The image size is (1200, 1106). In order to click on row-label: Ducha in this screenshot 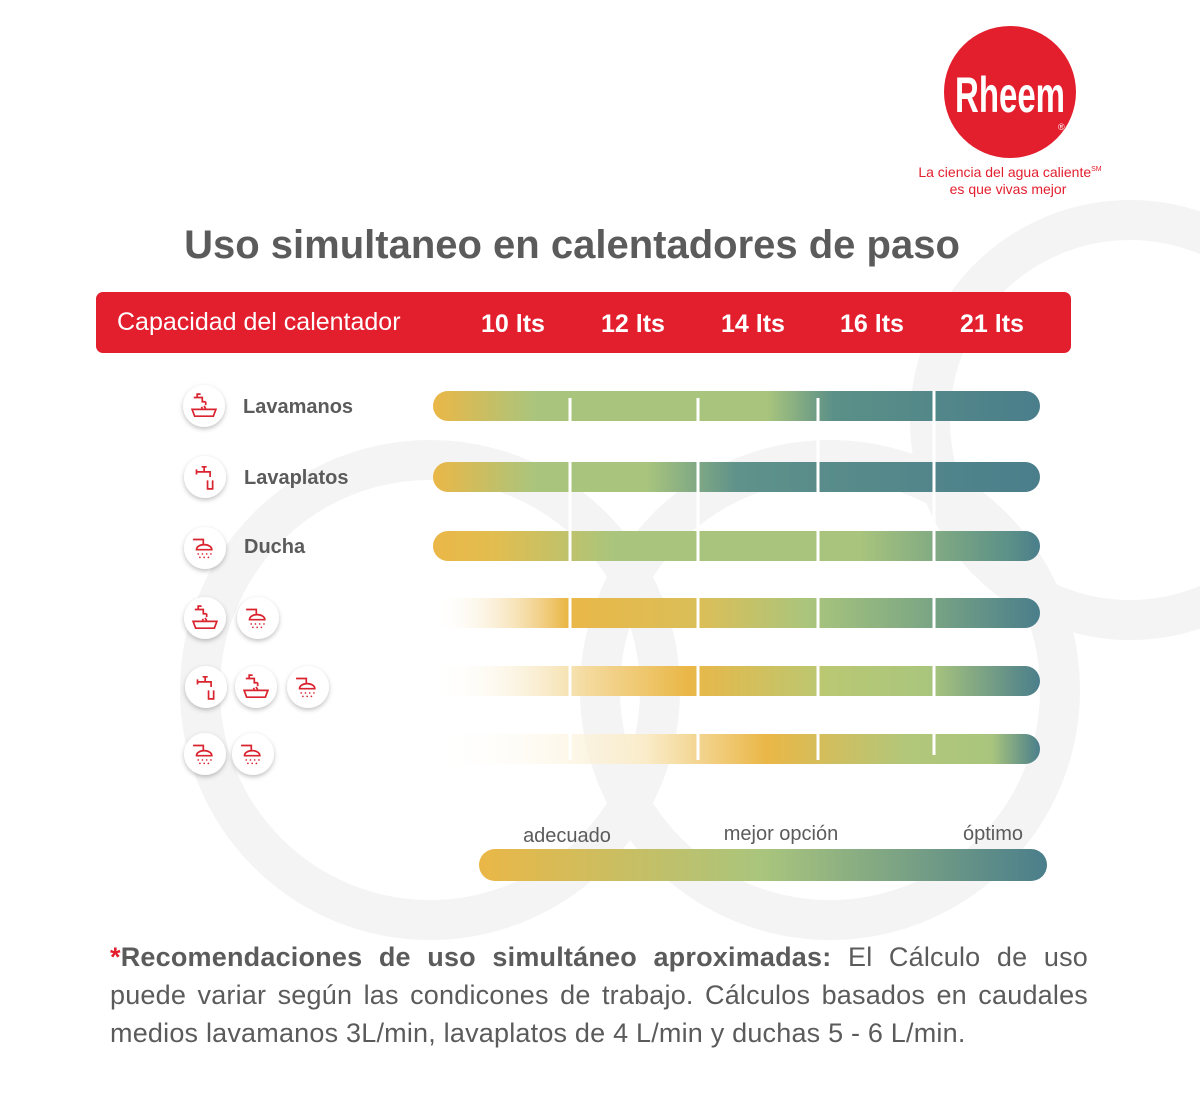, I will do `click(275, 547)`.